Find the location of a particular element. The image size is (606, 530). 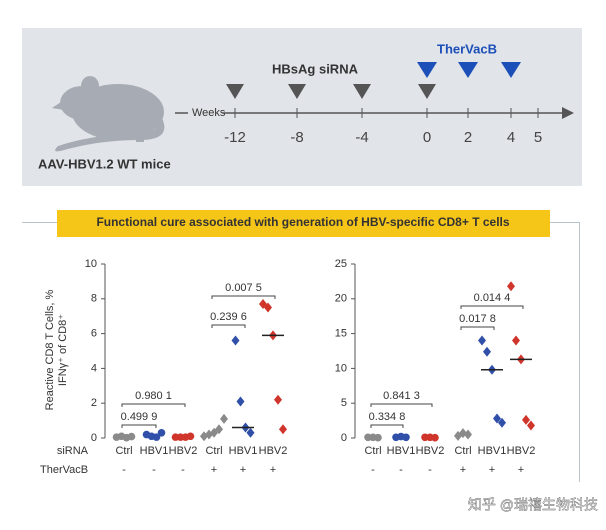

y-tick-label: 25 is located at coordinates (341, 264).